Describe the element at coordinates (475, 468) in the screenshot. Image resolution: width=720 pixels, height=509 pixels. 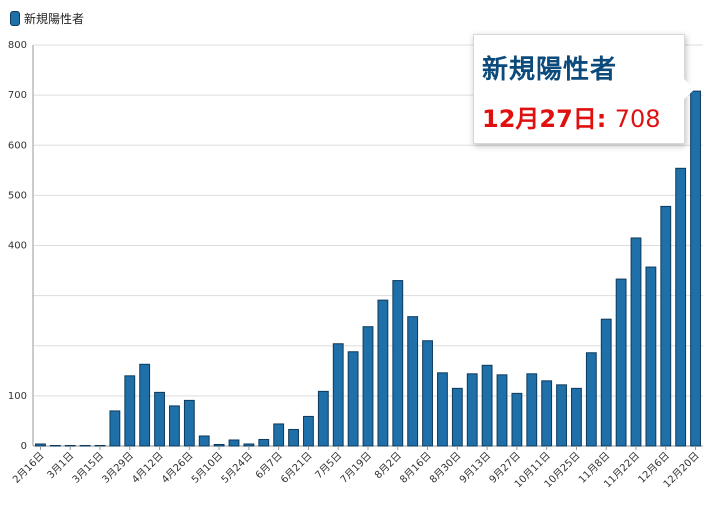
I see `x-tick-label: 9月13日` at that location.